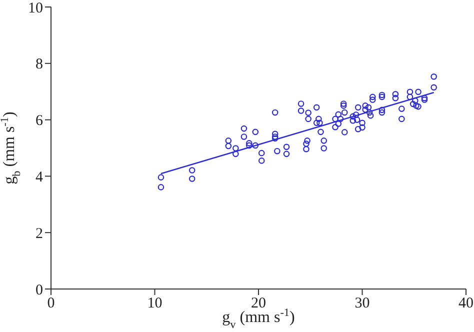  I want to click on y-tick-label: 10, so click(35, 8).